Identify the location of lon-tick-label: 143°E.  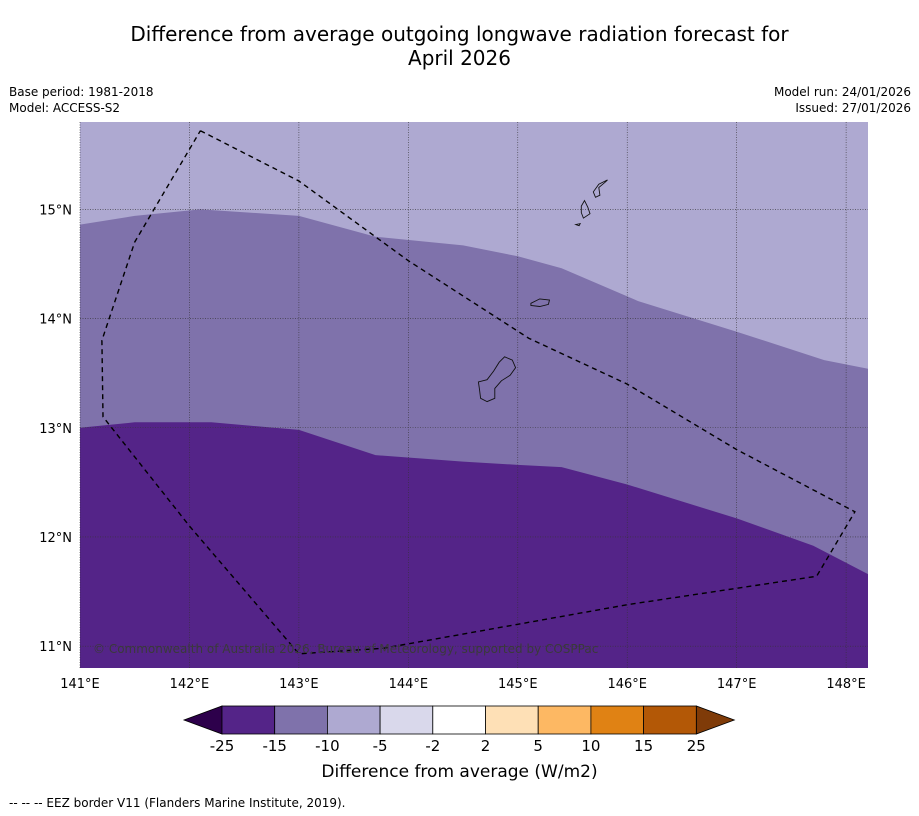
(299, 684).